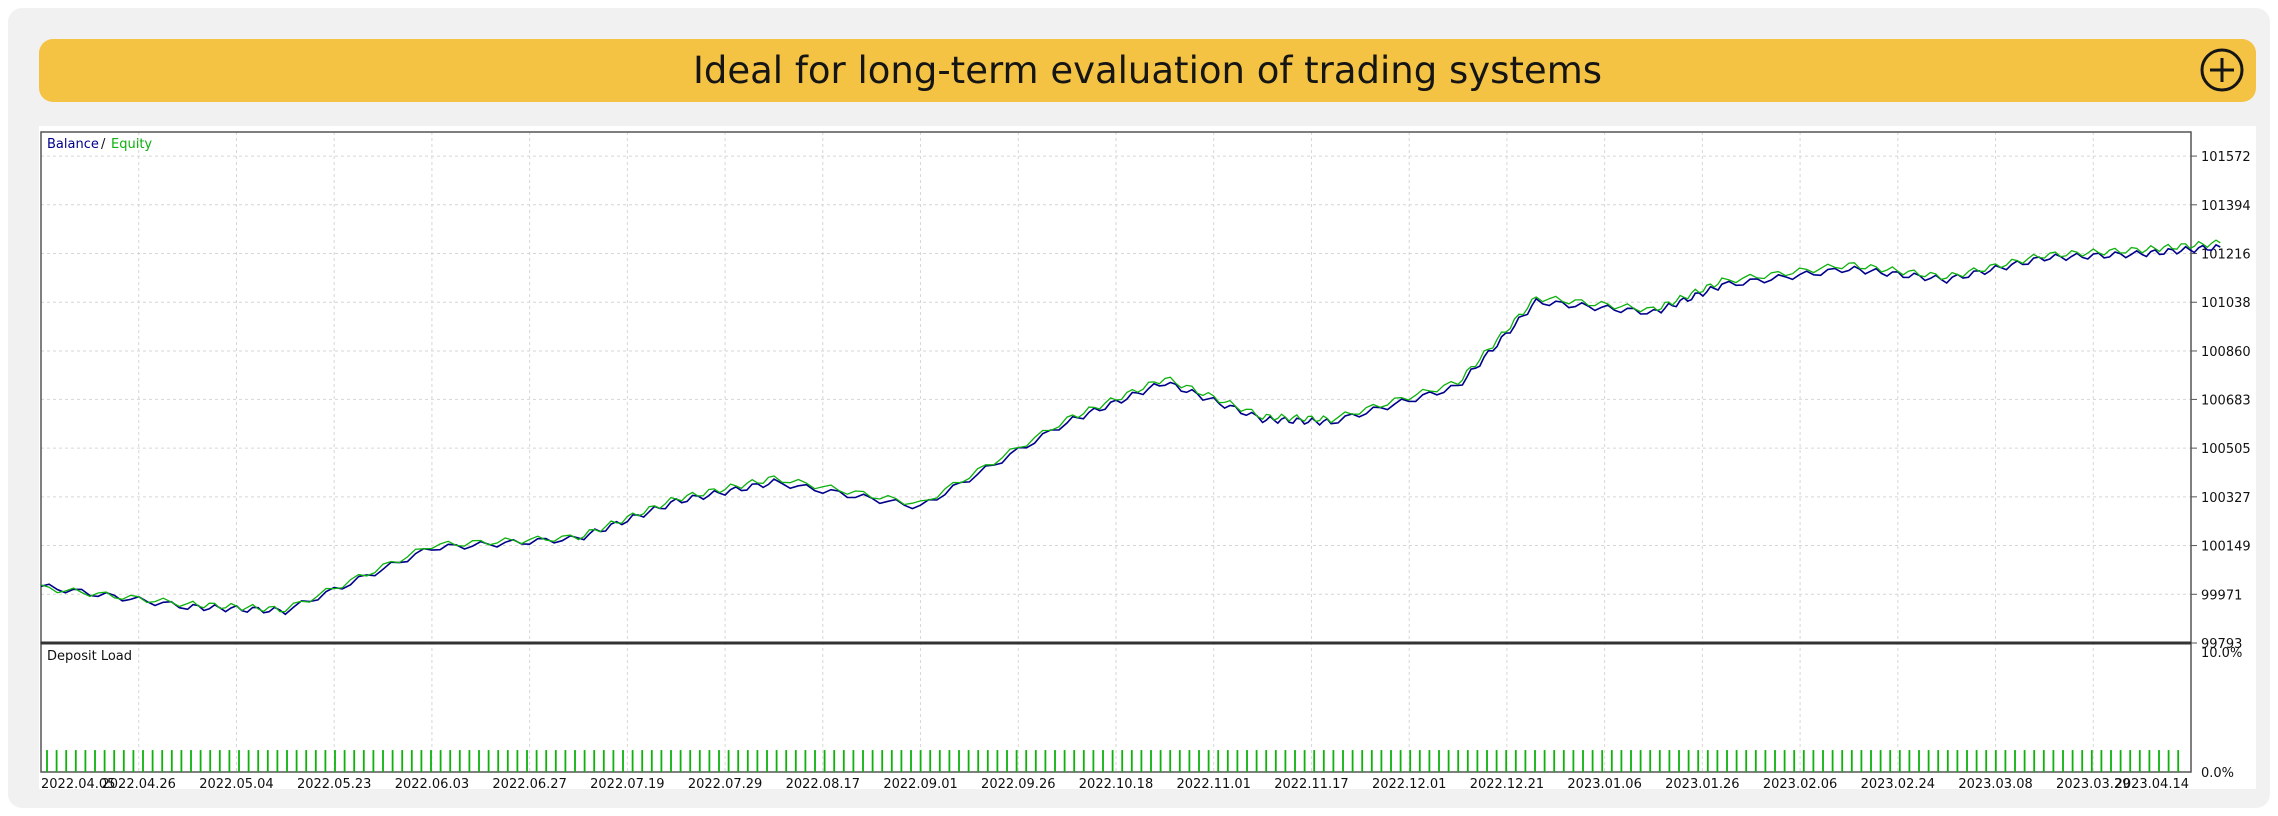 The image size is (2278, 816). I want to click on x-tick-label: 2022.10.18, so click(1116, 783).